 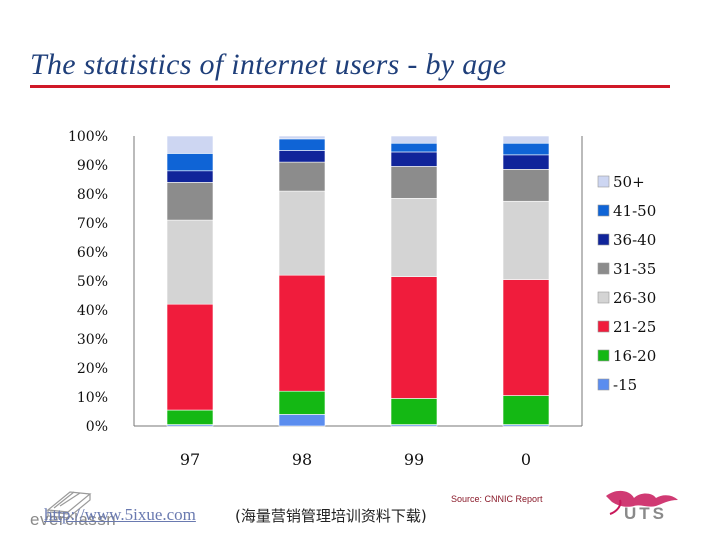 What do you see at coordinates (355, 459) in the screenshot?
I see `x-axis-labels: 97 98 99 0` at bounding box center [355, 459].